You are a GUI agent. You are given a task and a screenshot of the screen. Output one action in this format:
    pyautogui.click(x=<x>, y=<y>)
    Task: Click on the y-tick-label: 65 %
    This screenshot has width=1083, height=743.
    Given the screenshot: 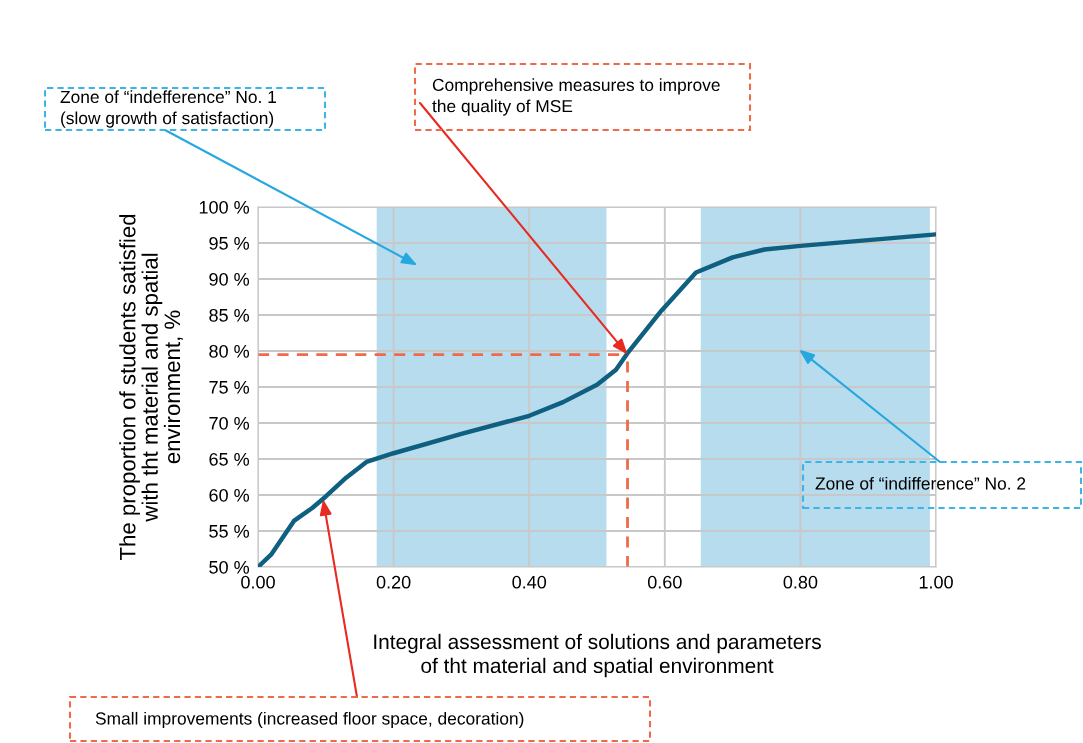 What is the action you would take?
    pyautogui.click(x=229, y=459)
    